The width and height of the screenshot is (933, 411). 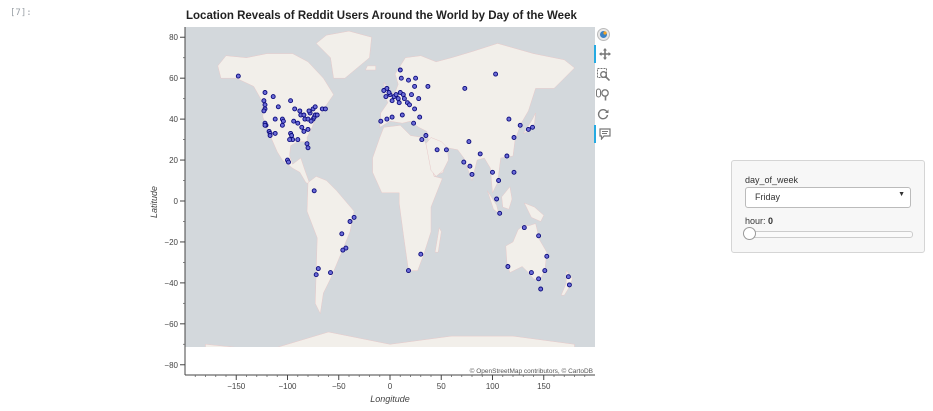 I want to click on day-of-week-select: Friday ▼, so click(x=828, y=197).